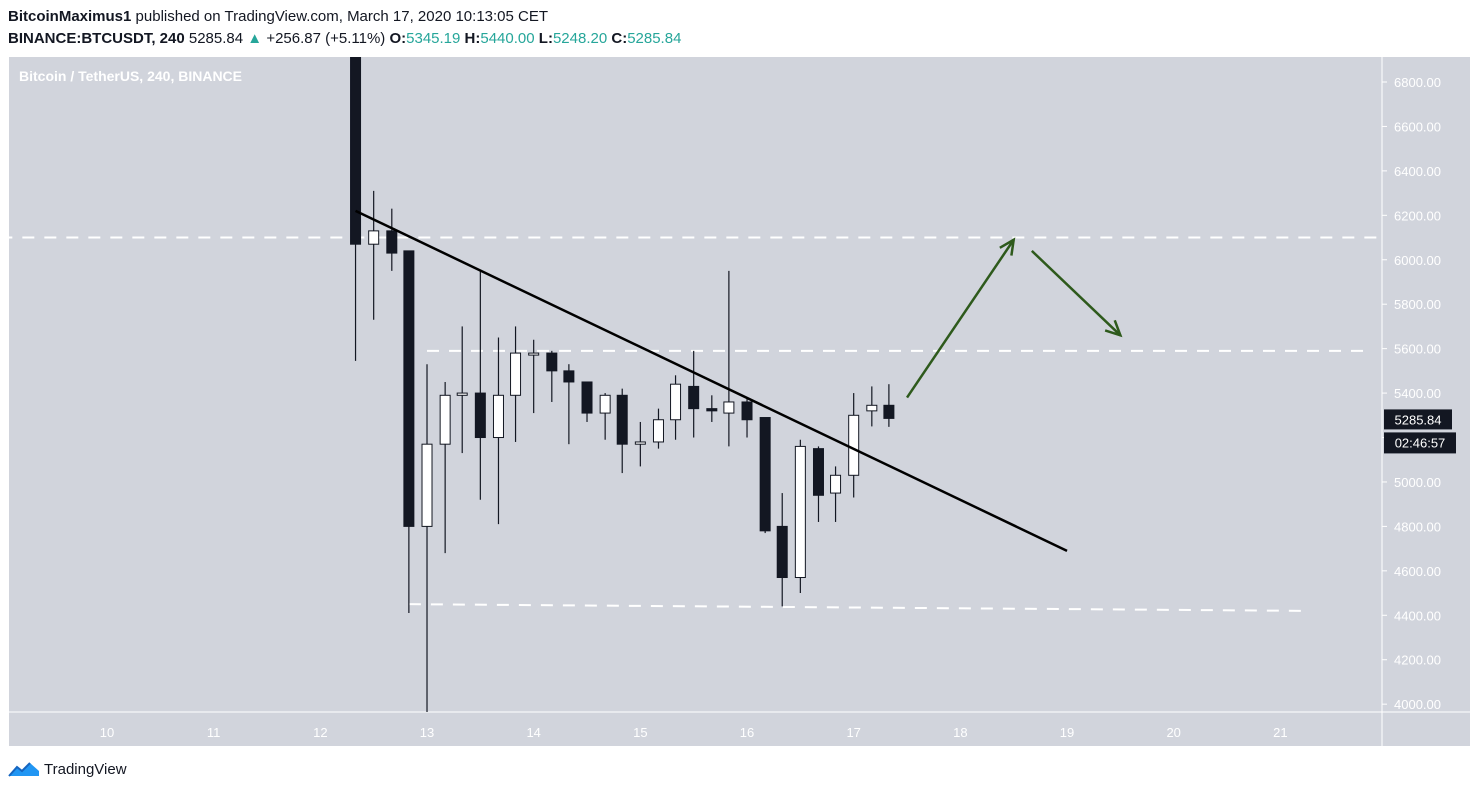  Describe the element at coordinates (747, 732) in the screenshot. I see `x-tick-label: 16` at that location.